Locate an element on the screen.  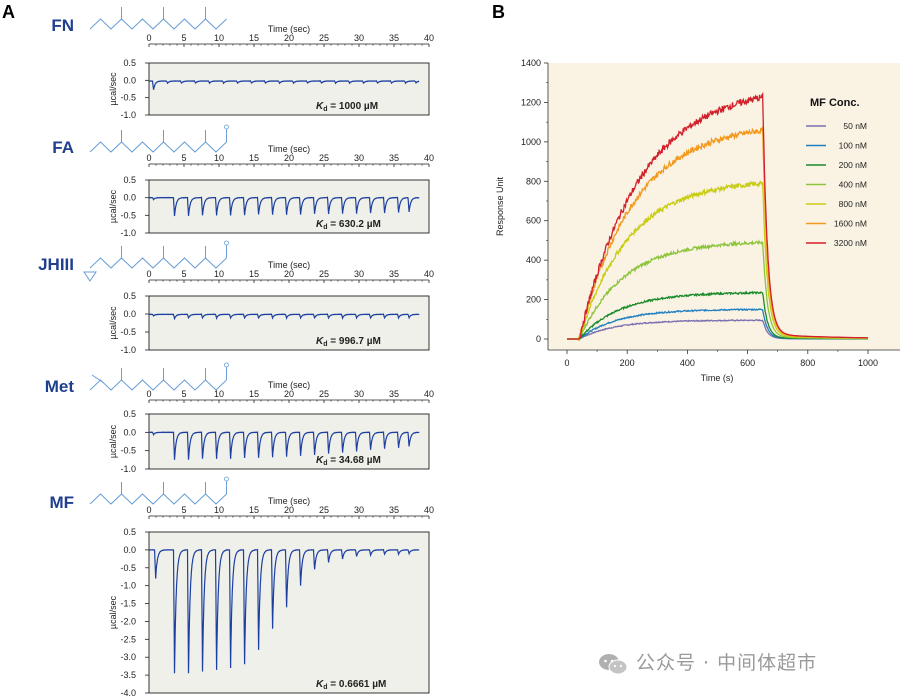
compound-label: MF is located at coordinates (61, 502).